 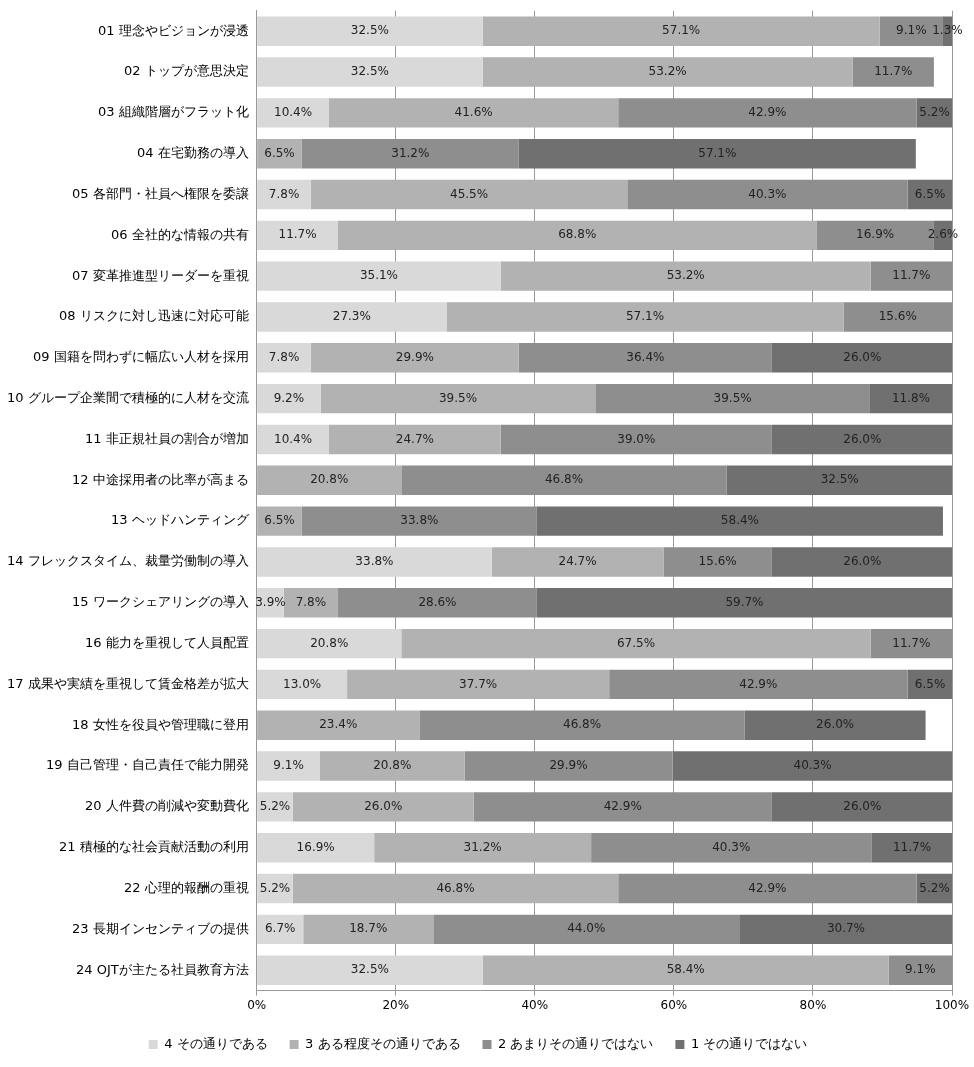 What do you see at coordinates (160, 275) in the screenshot?
I see `y-tick-label: 07 変革推進型リーダーを重視` at bounding box center [160, 275].